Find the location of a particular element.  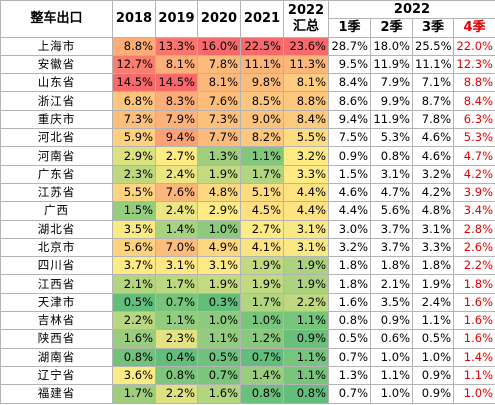

share-cell: 1.3% is located at coordinates (349, 375).